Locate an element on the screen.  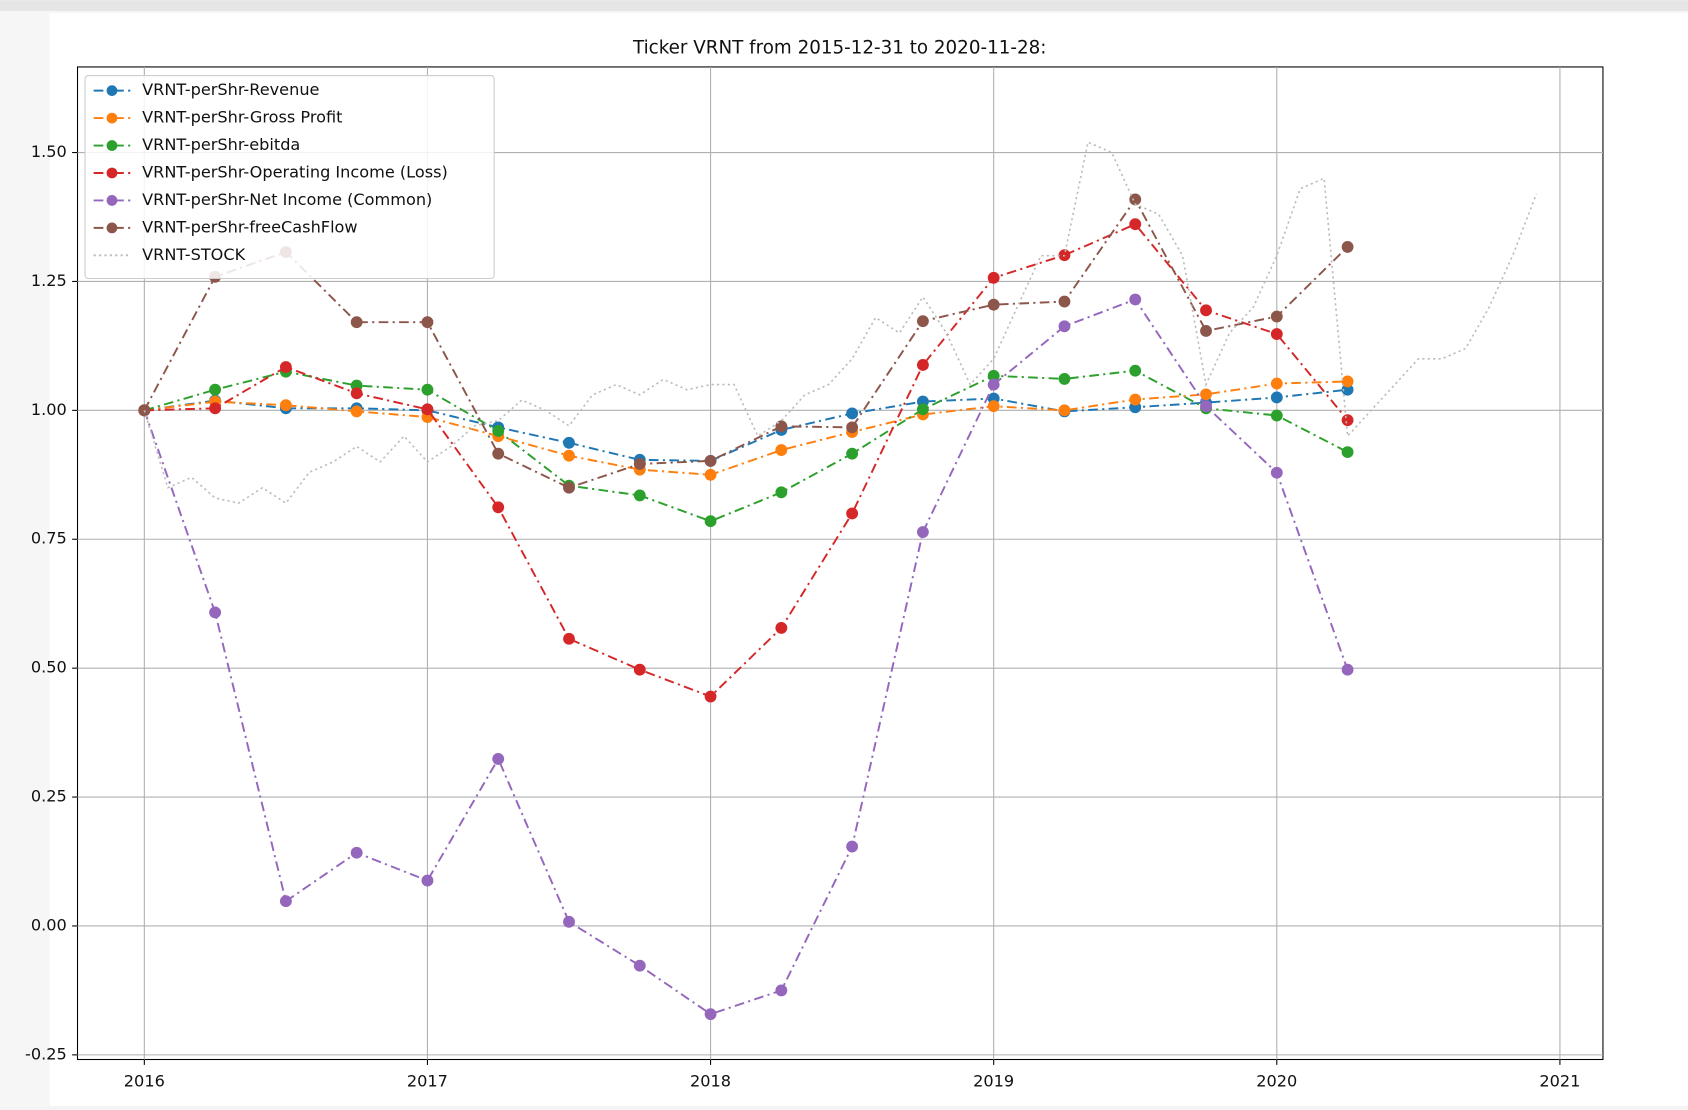
x-tick-label: 2021 is located at coordinates (1559, 1081).